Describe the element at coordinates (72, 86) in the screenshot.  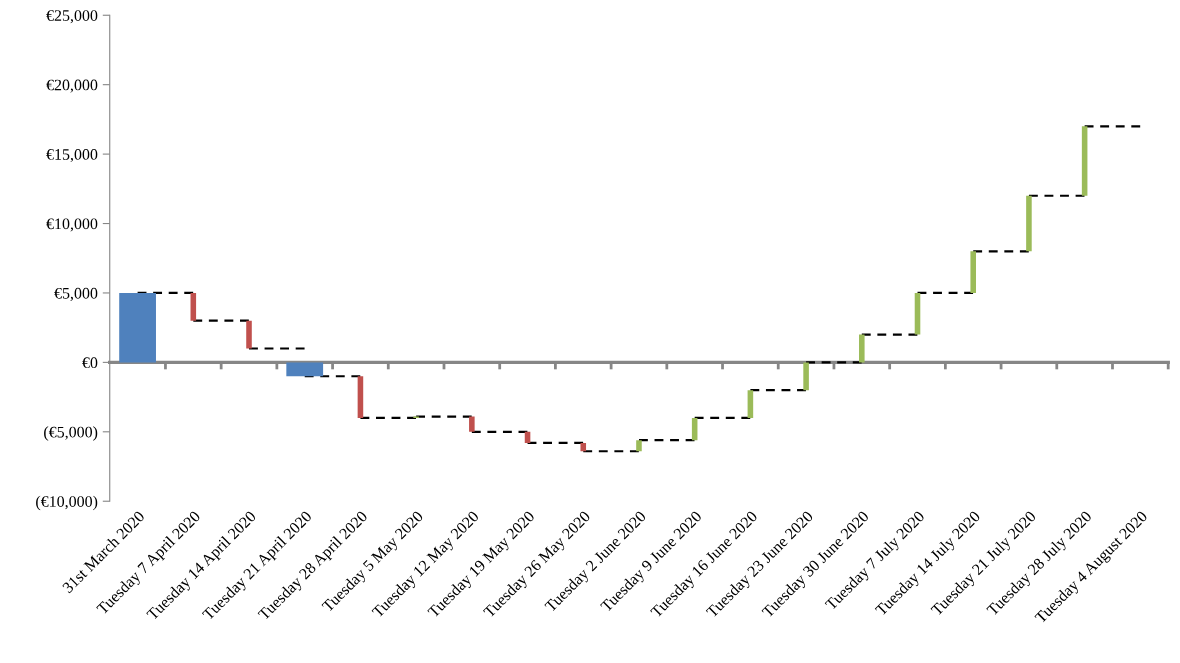
I see `y-tick-label: €20,000` at that location.